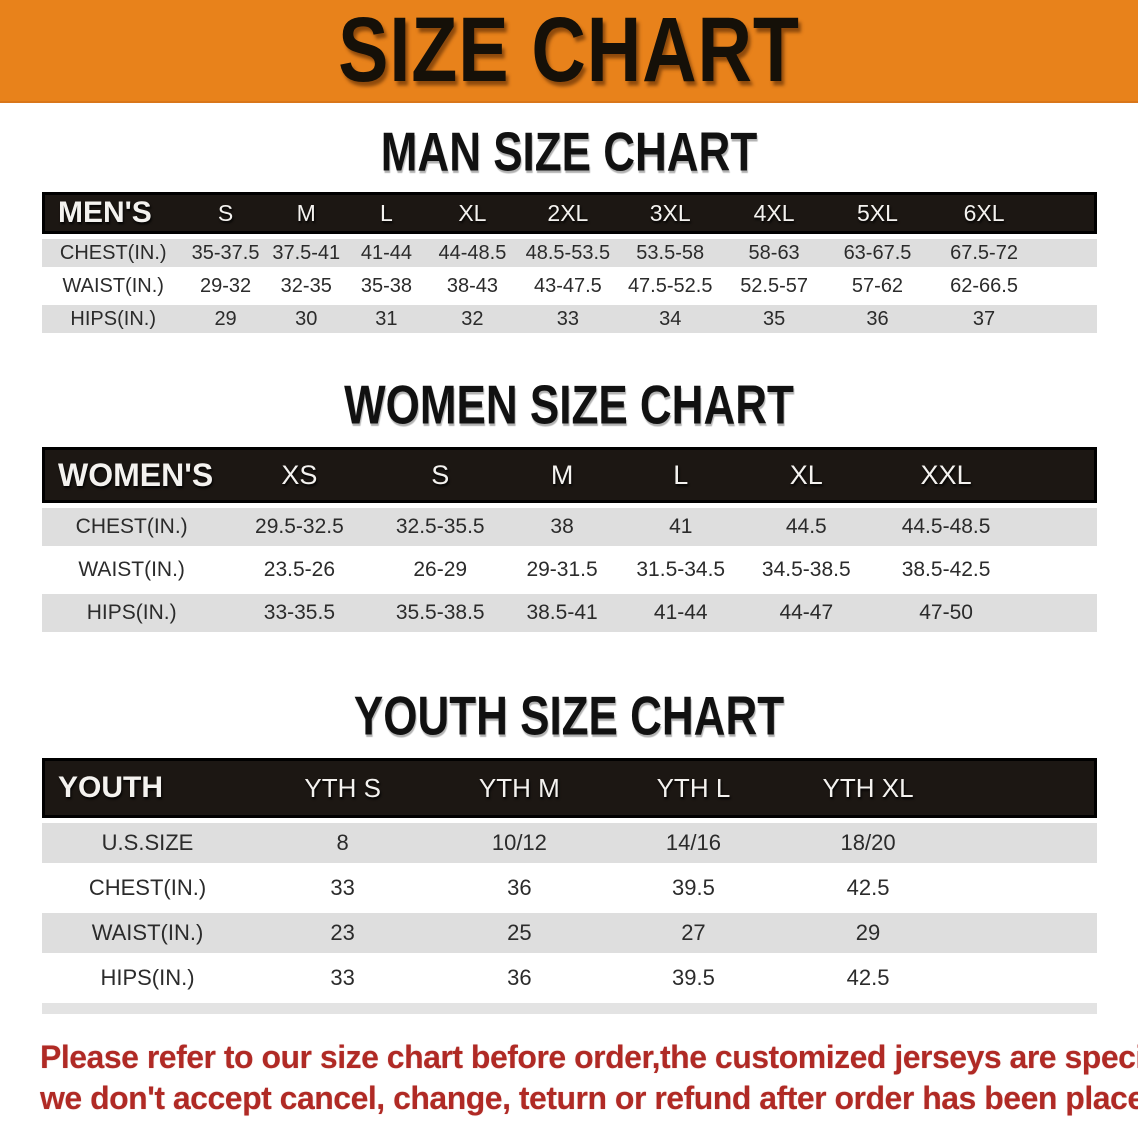  What do you see at coordinates (693, 888) in the screenshot?
I see `value-cell: 39.5` at bounding box center [693, 888].